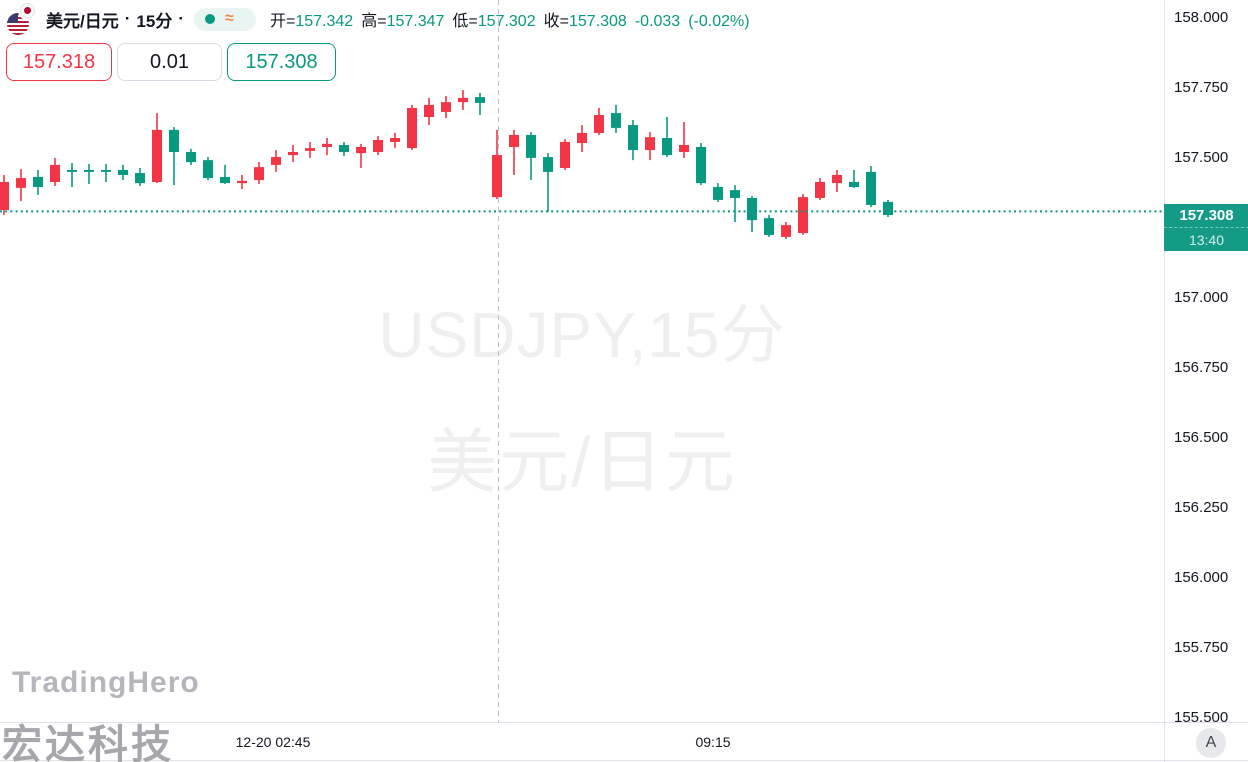  I want to click on watermark-pair-name: 美元/日元, so click(582, 462).